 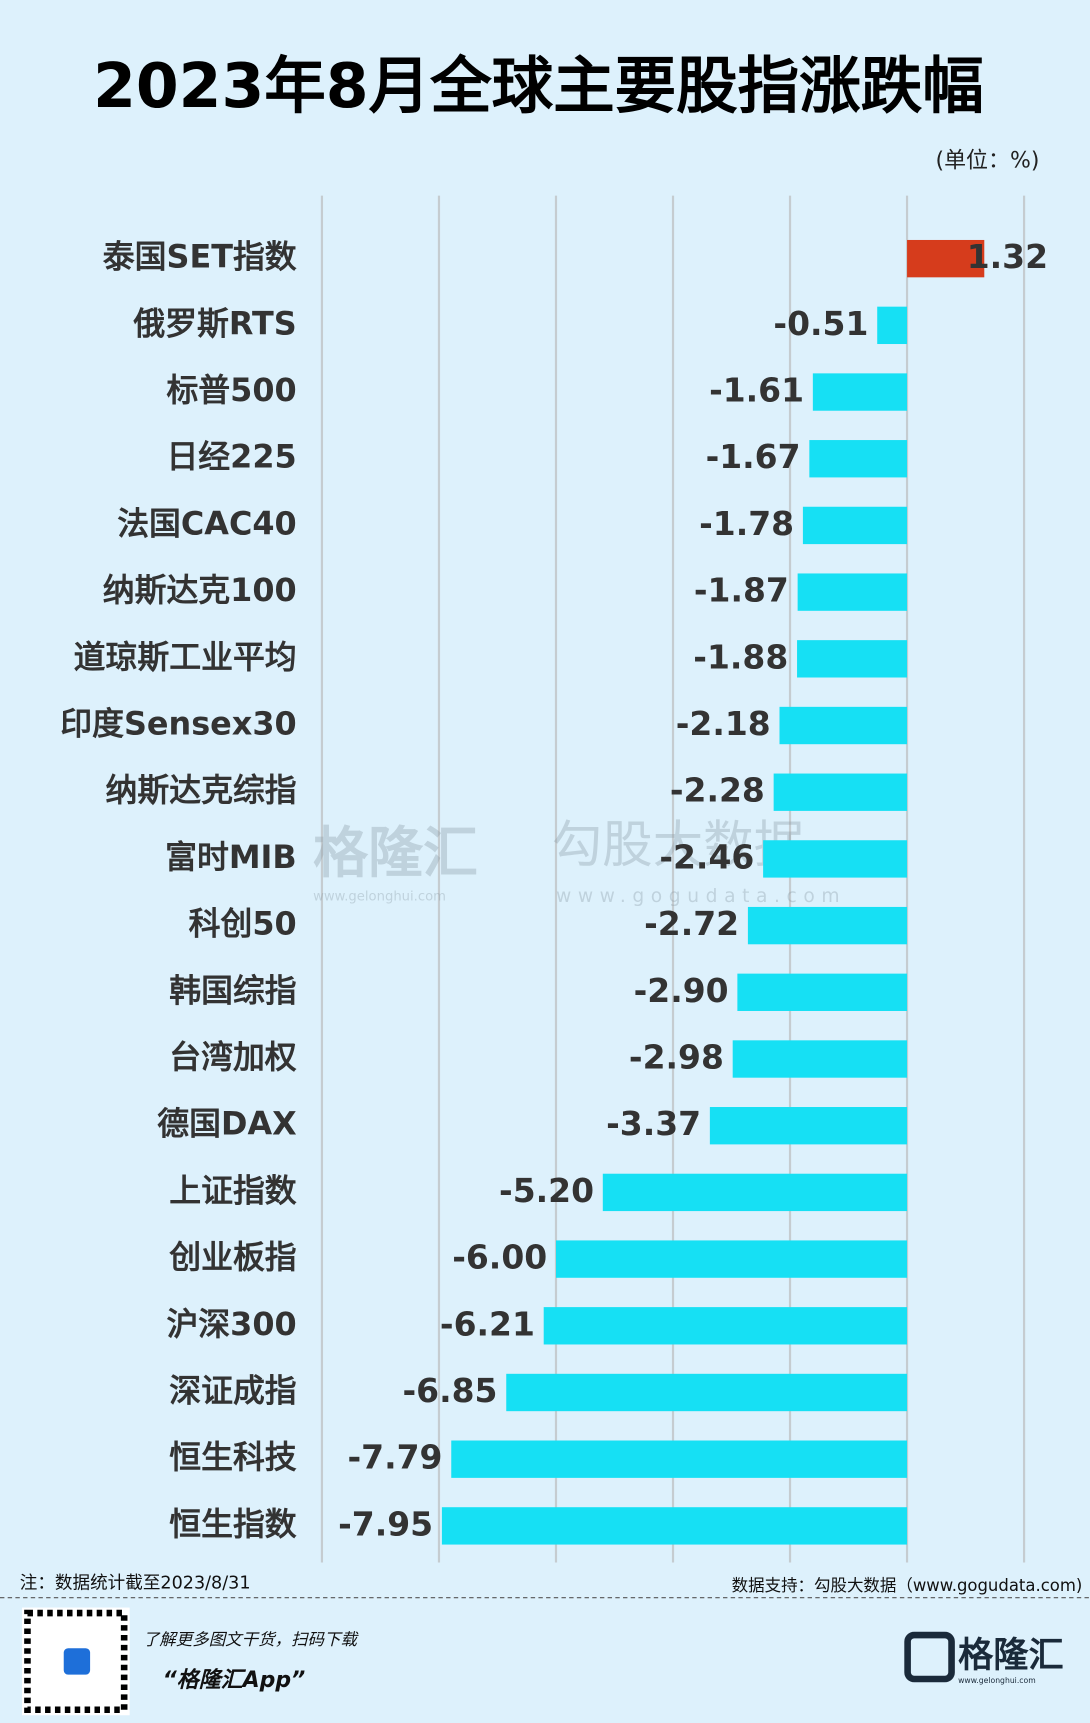 I want to click on note: 注：数据统计截至2023/8/31, so click(x=135, y=1583).